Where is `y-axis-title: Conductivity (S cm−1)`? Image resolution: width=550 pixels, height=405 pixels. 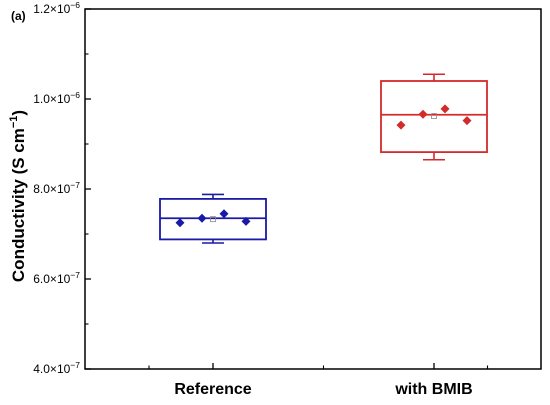 y-axis-title: Conductivity (S cm−1) is located at coordinates (18, 196).